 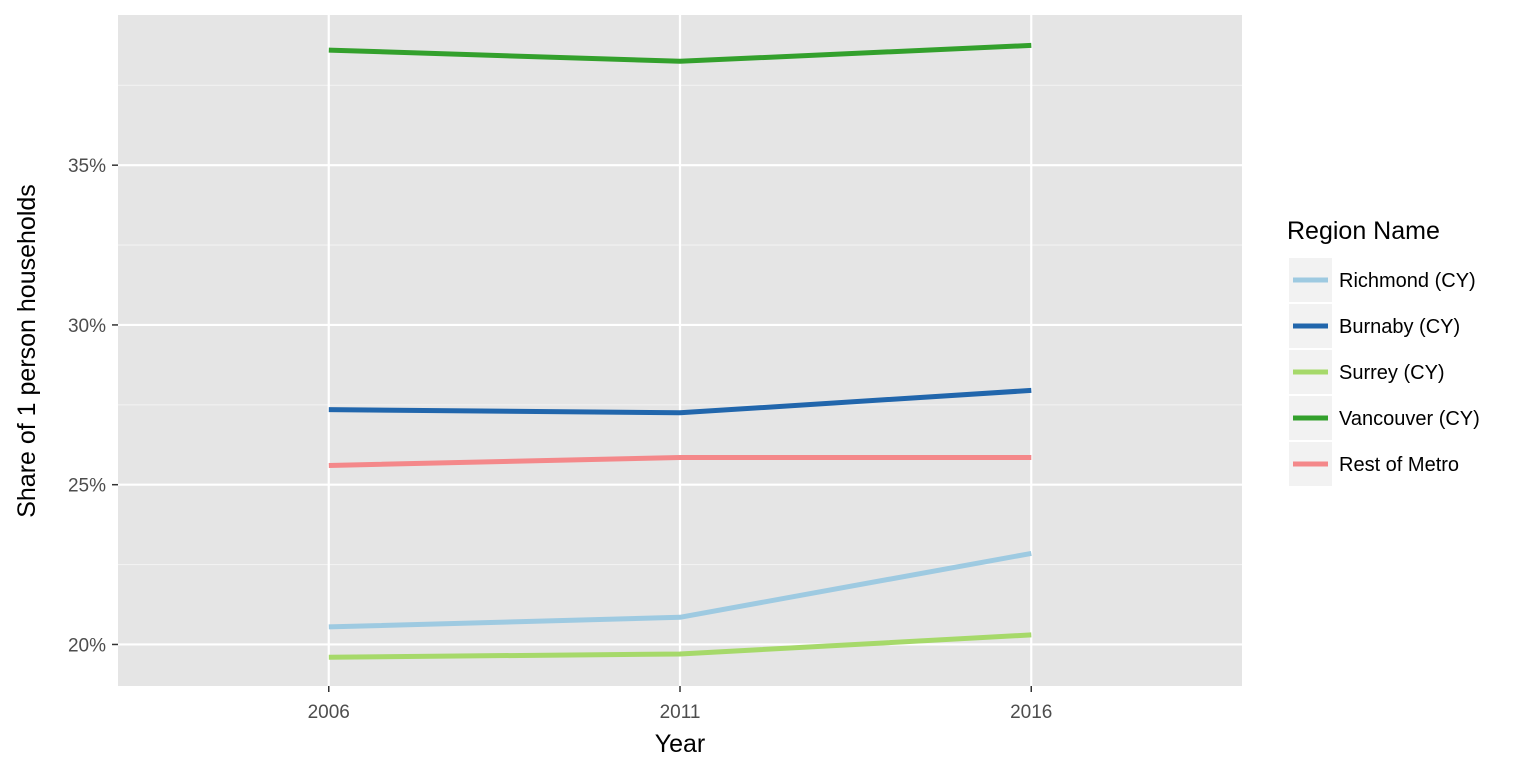 What do you see at coordinates (87, 645) in the screenshot?
I see `y-tick-label: 20%` at bounding box center [87, 645].